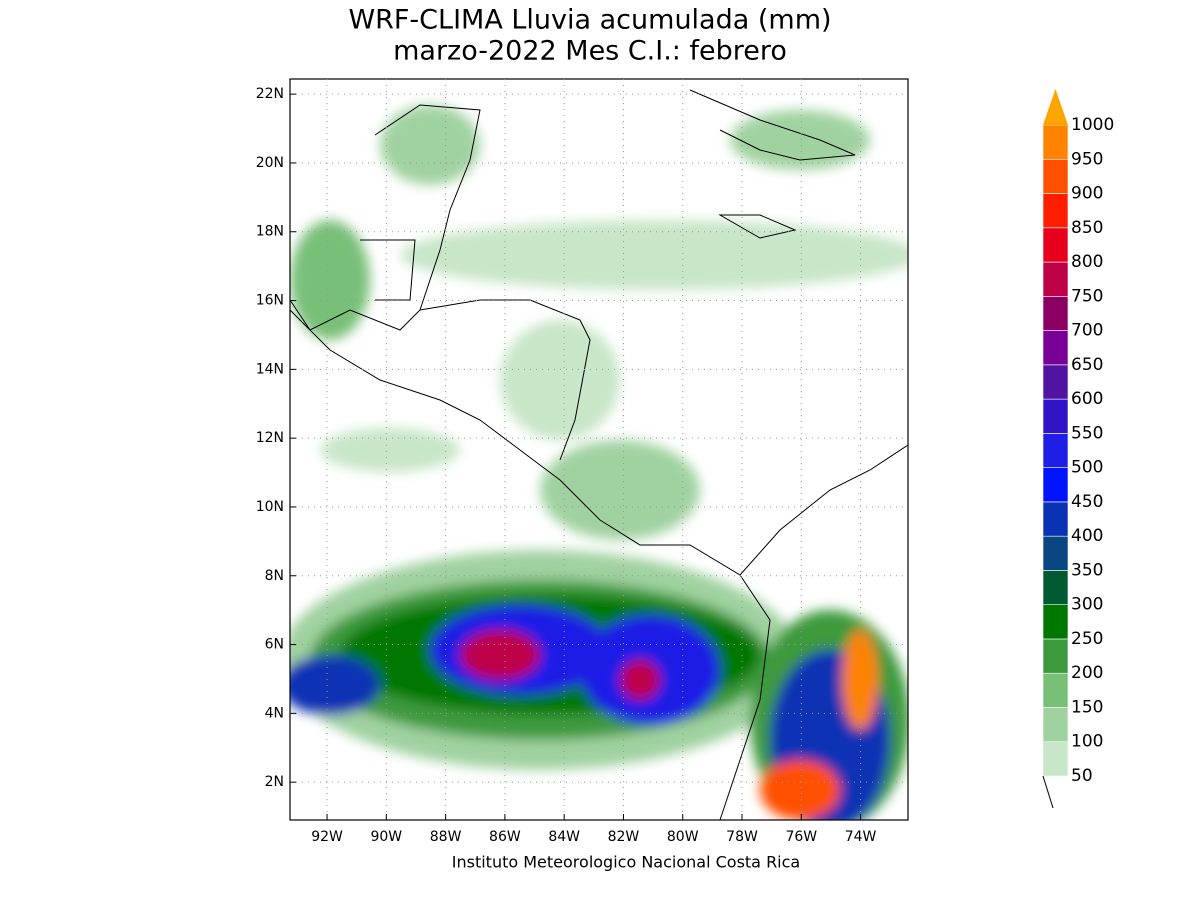  I want to click on colorbar-label: 800, so click(1087, 262).